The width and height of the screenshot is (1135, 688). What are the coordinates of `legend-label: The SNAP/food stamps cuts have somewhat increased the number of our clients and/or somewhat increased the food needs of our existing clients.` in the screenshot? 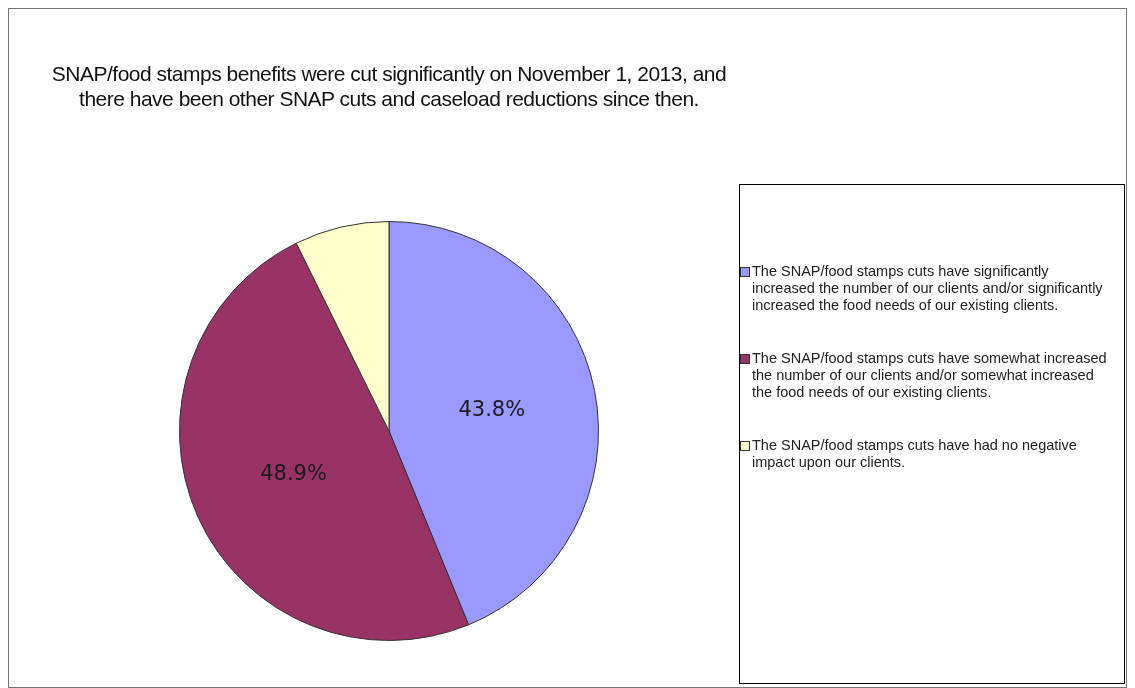 It's located at (930, 375).